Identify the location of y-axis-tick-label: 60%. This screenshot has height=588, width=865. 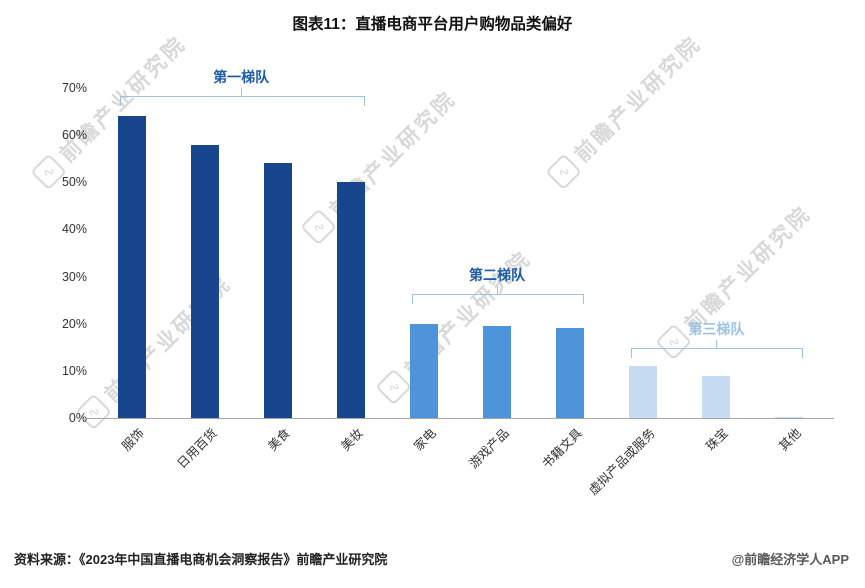
(74, 135).